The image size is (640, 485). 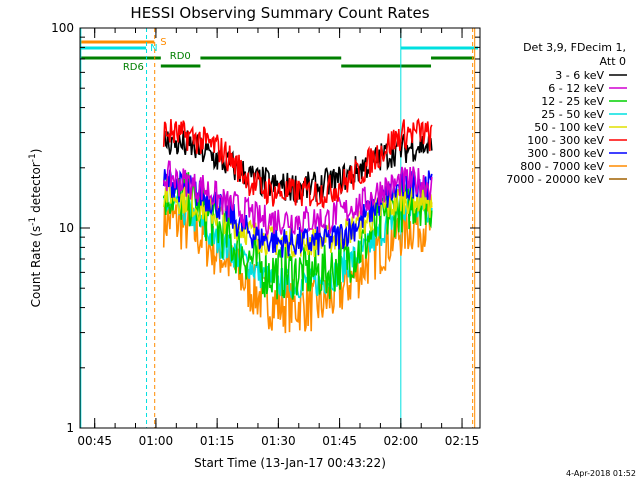 What do you see at coordinates (153, 48) in the screenshot?
I see `night-bar-label: N` at bounding box center [153, 48].